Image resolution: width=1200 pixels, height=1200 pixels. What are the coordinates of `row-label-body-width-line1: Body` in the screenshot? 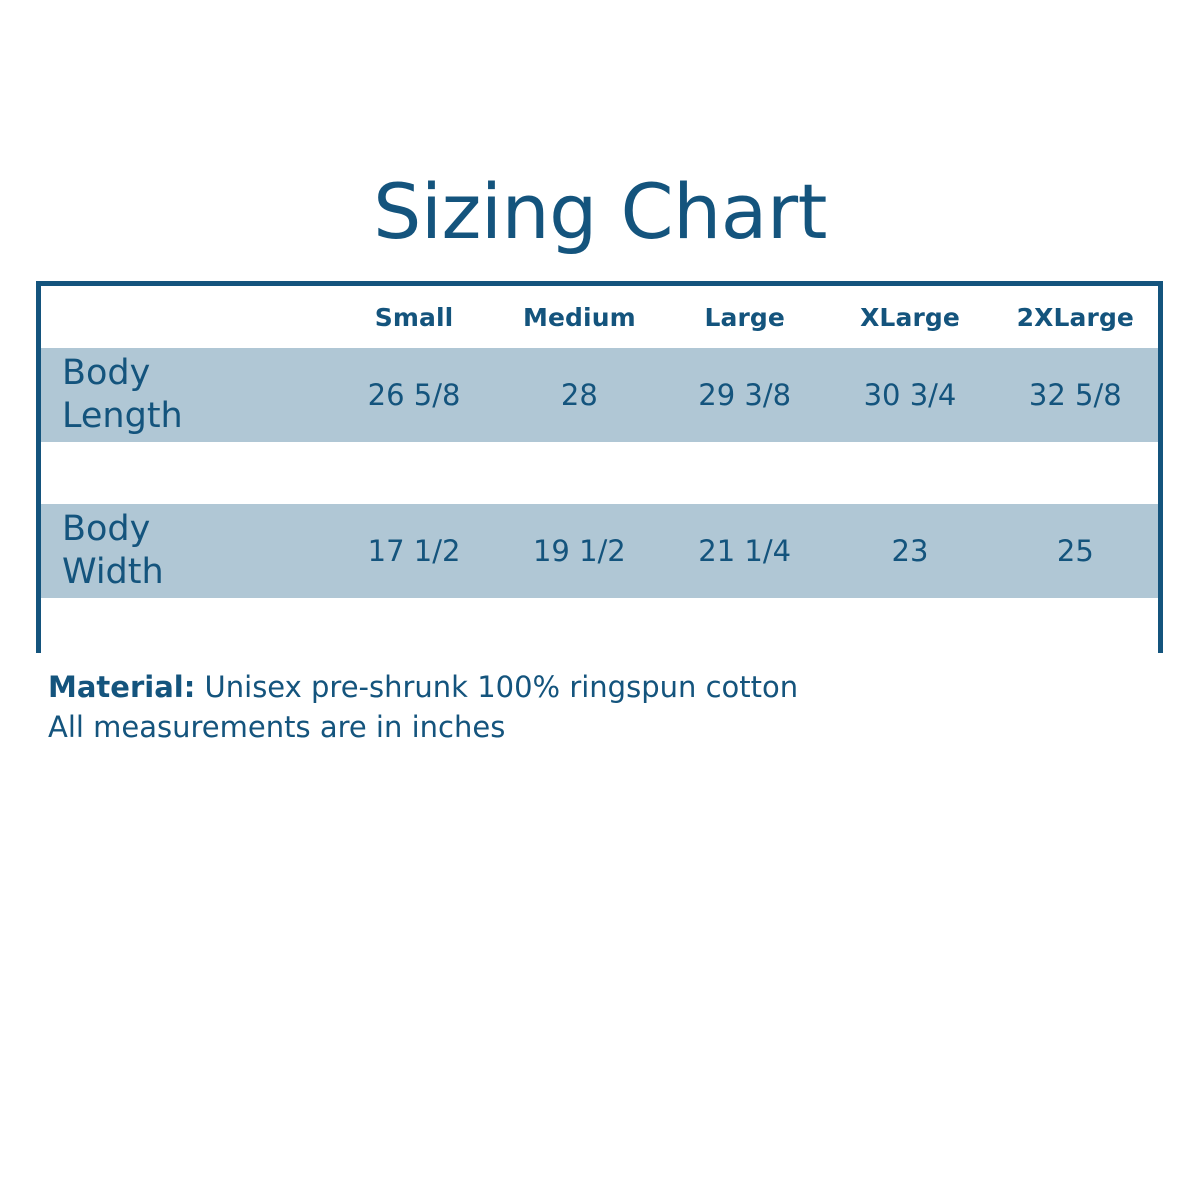 It's located at (106, 529).